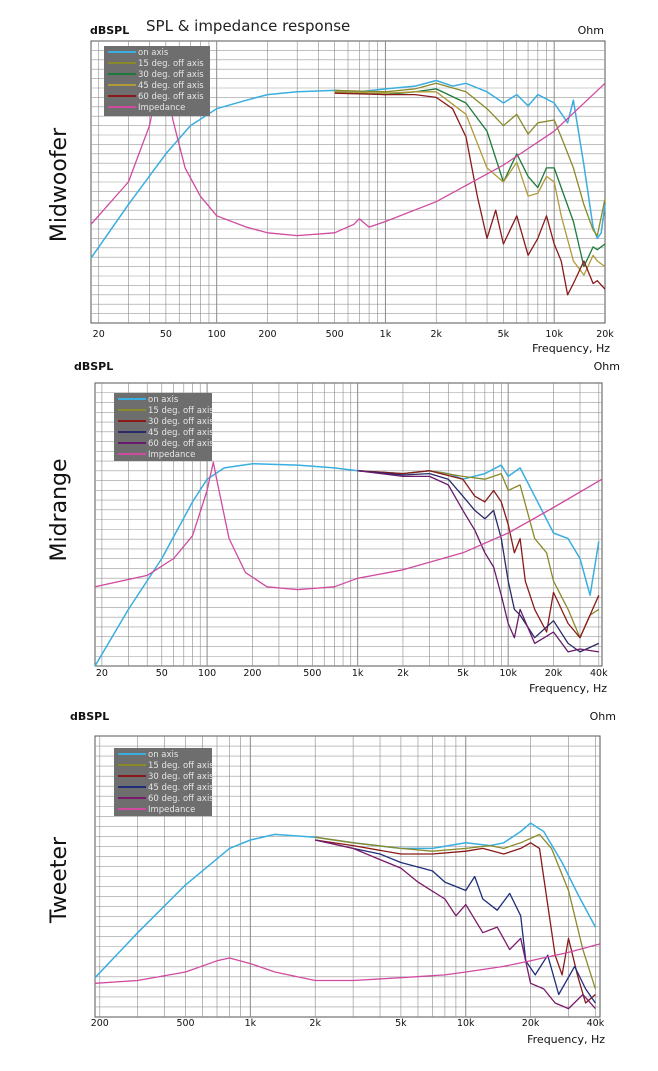  What do you see at coordinates (59, 880) in the screenshot?
I see `chart-side-label: Tweeter` at bounding box center [59, 880].